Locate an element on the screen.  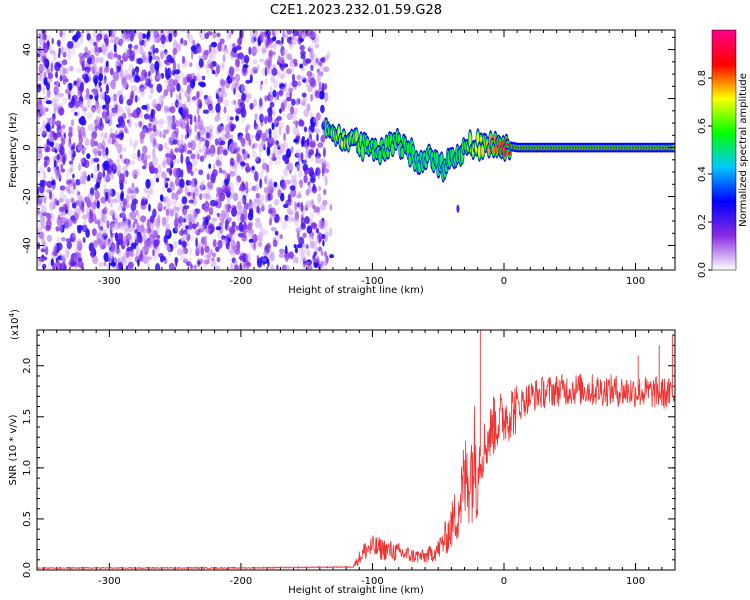
y-tick-label: 1.5 is located at coordinates (27, 417).